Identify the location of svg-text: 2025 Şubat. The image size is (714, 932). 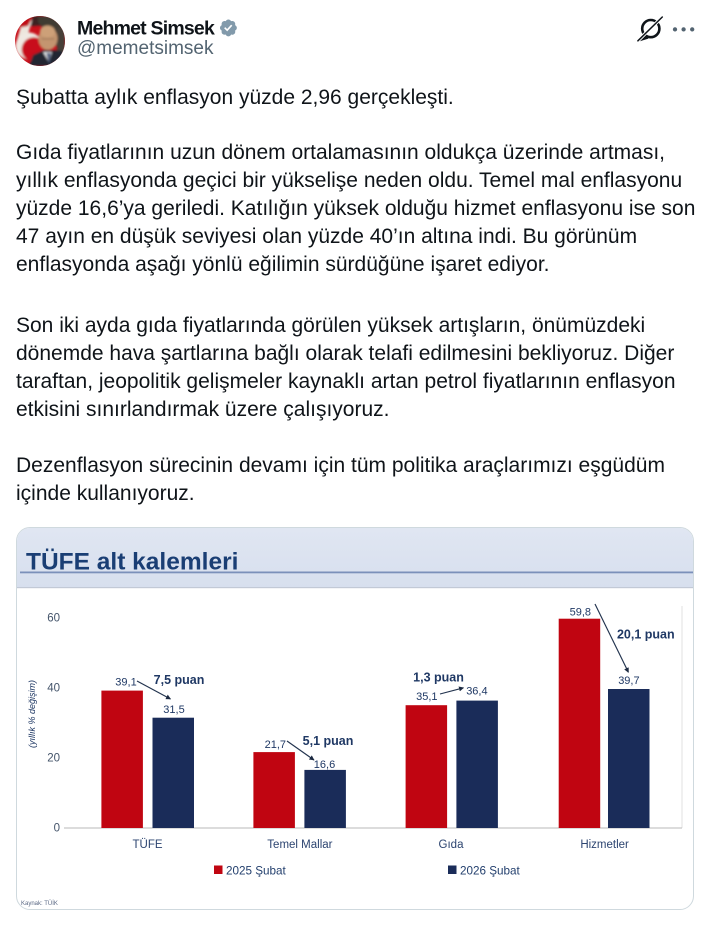
(256, 871).